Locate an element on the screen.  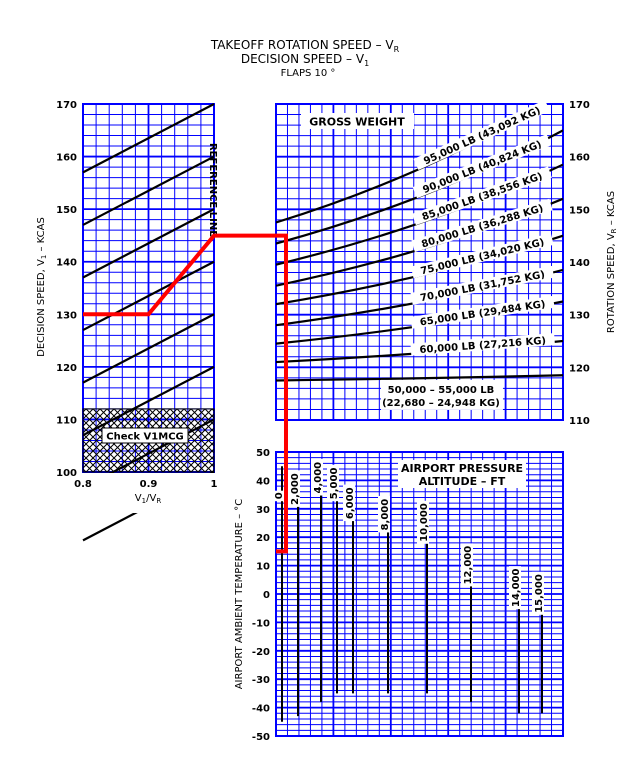
title-line2: DECISION SPEED – V is located at coordinates (303, 59).